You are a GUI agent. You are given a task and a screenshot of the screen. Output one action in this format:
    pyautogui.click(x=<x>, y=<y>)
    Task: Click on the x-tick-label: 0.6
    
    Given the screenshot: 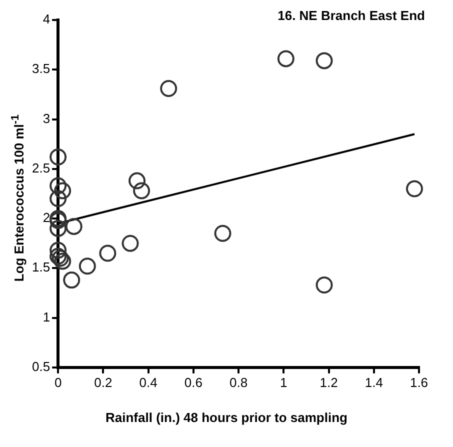 What is the action you would take?
    pyautogui.click(x=193, y=382)
    